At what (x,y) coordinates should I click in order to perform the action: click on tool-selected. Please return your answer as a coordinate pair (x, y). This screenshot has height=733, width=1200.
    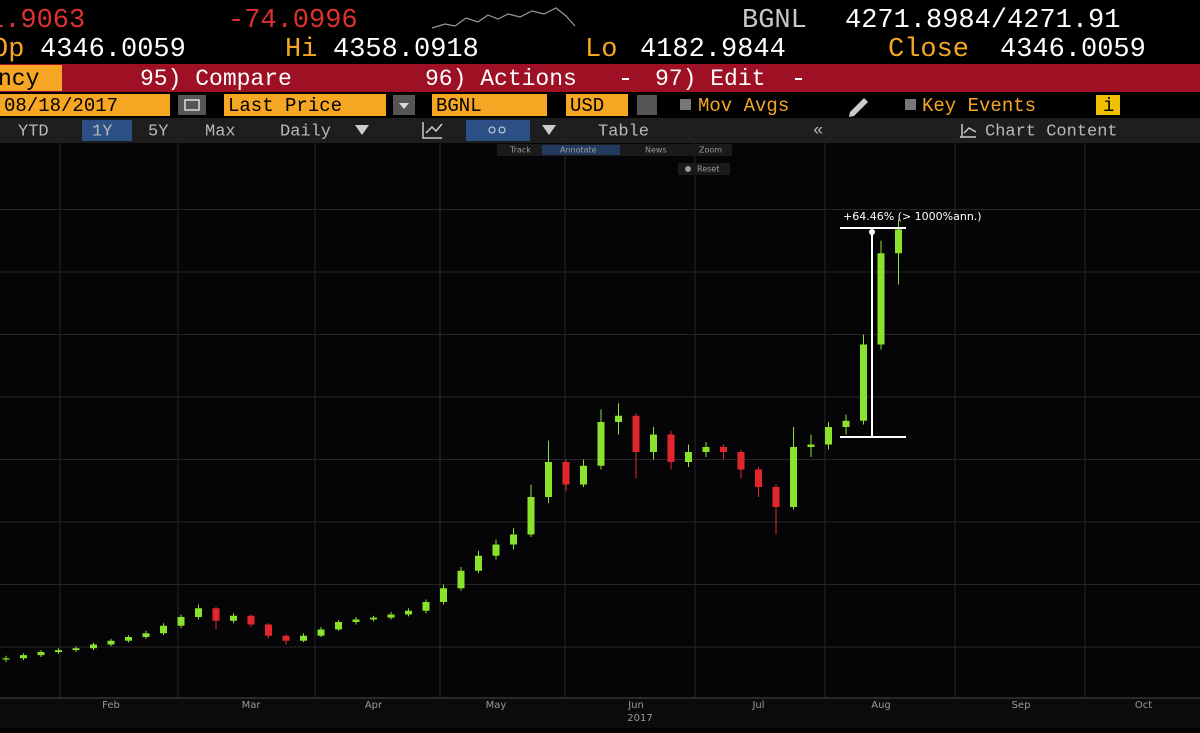
    Looking at the image, I should click on (581, 150).